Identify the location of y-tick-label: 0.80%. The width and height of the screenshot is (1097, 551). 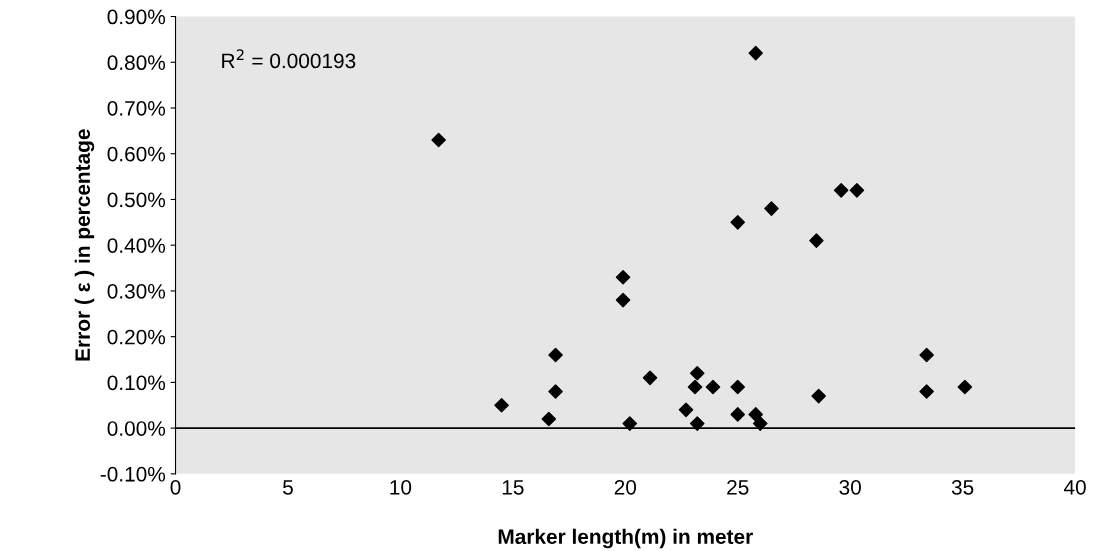
(136, 63).